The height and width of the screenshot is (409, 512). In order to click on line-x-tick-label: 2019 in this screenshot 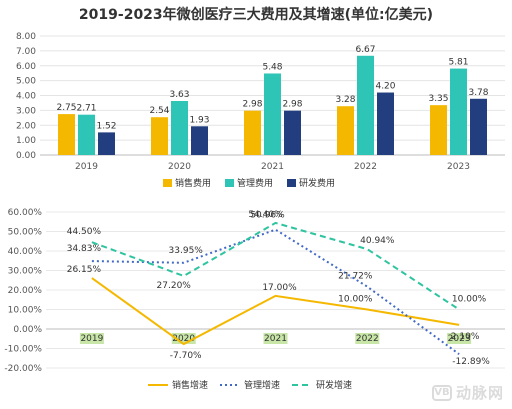, I will do `click(91, 339)`.